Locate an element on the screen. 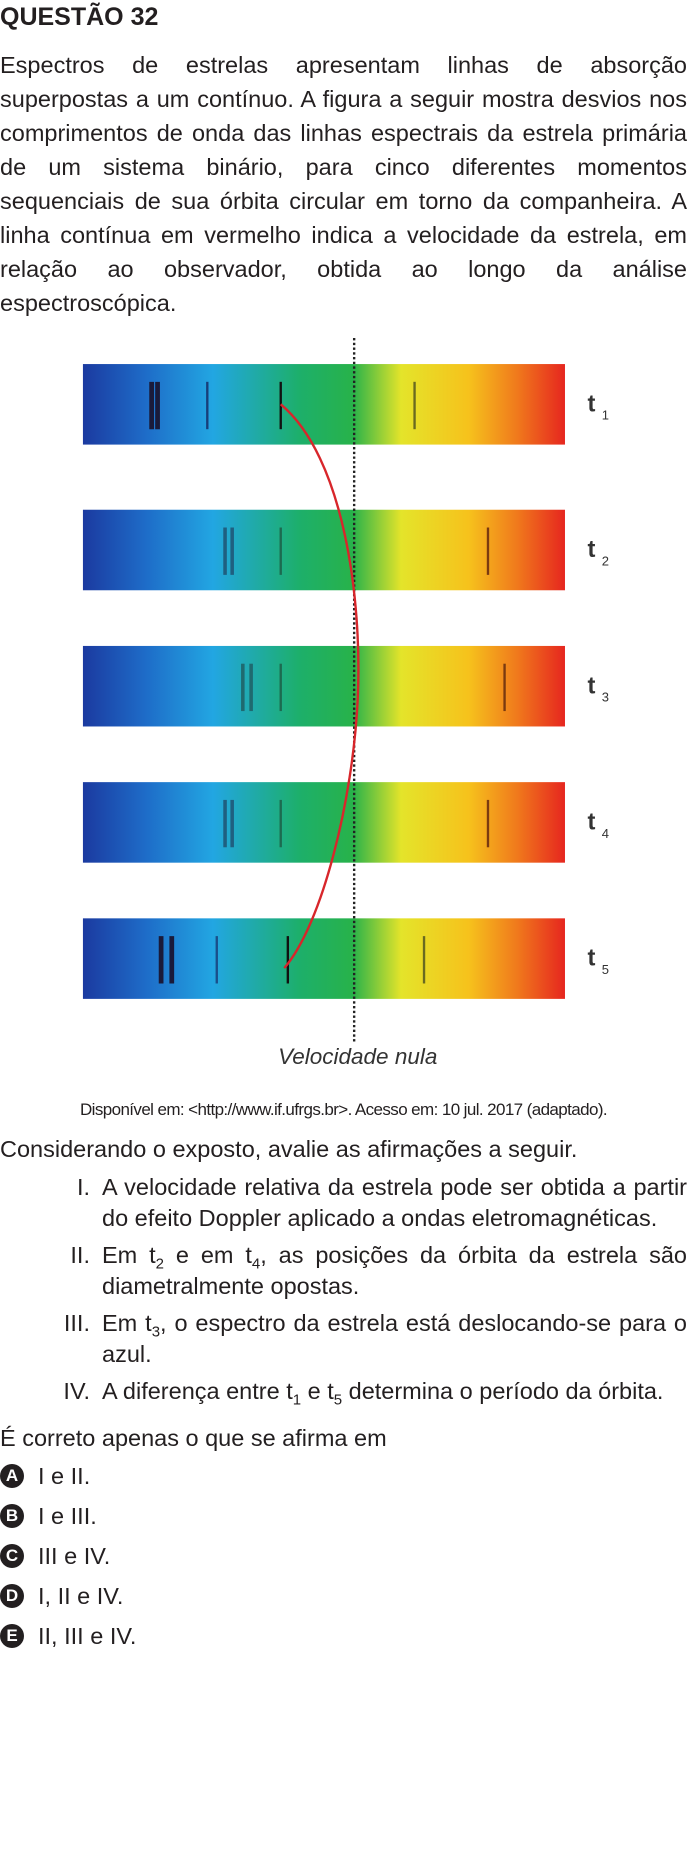 The width and height of the screenshot is (687, 1866). option-letter: B is located at coordinates (12, 1516).